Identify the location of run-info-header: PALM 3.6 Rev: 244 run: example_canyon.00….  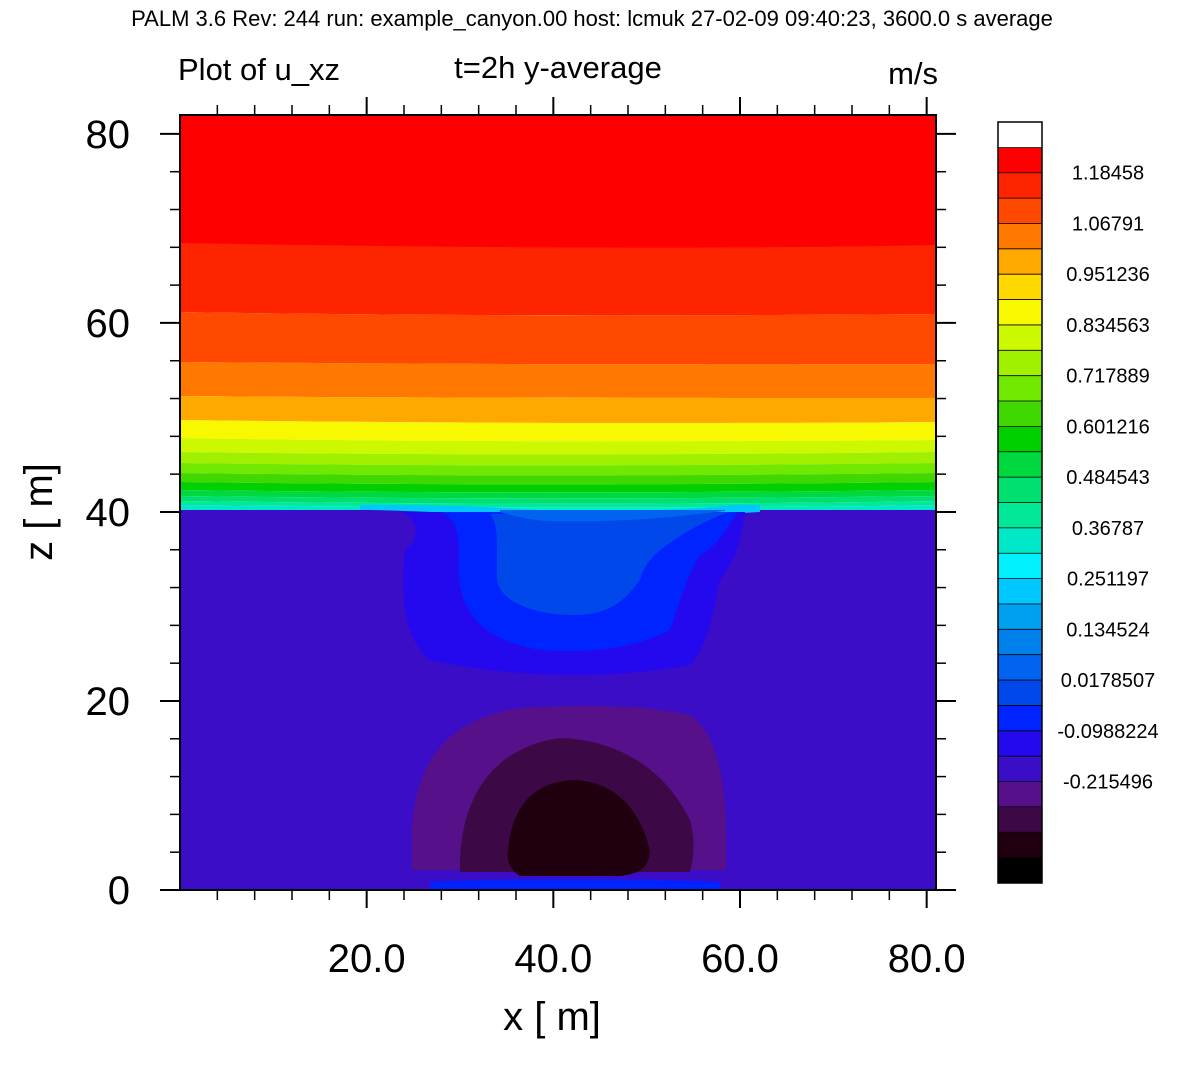
(592, 18).